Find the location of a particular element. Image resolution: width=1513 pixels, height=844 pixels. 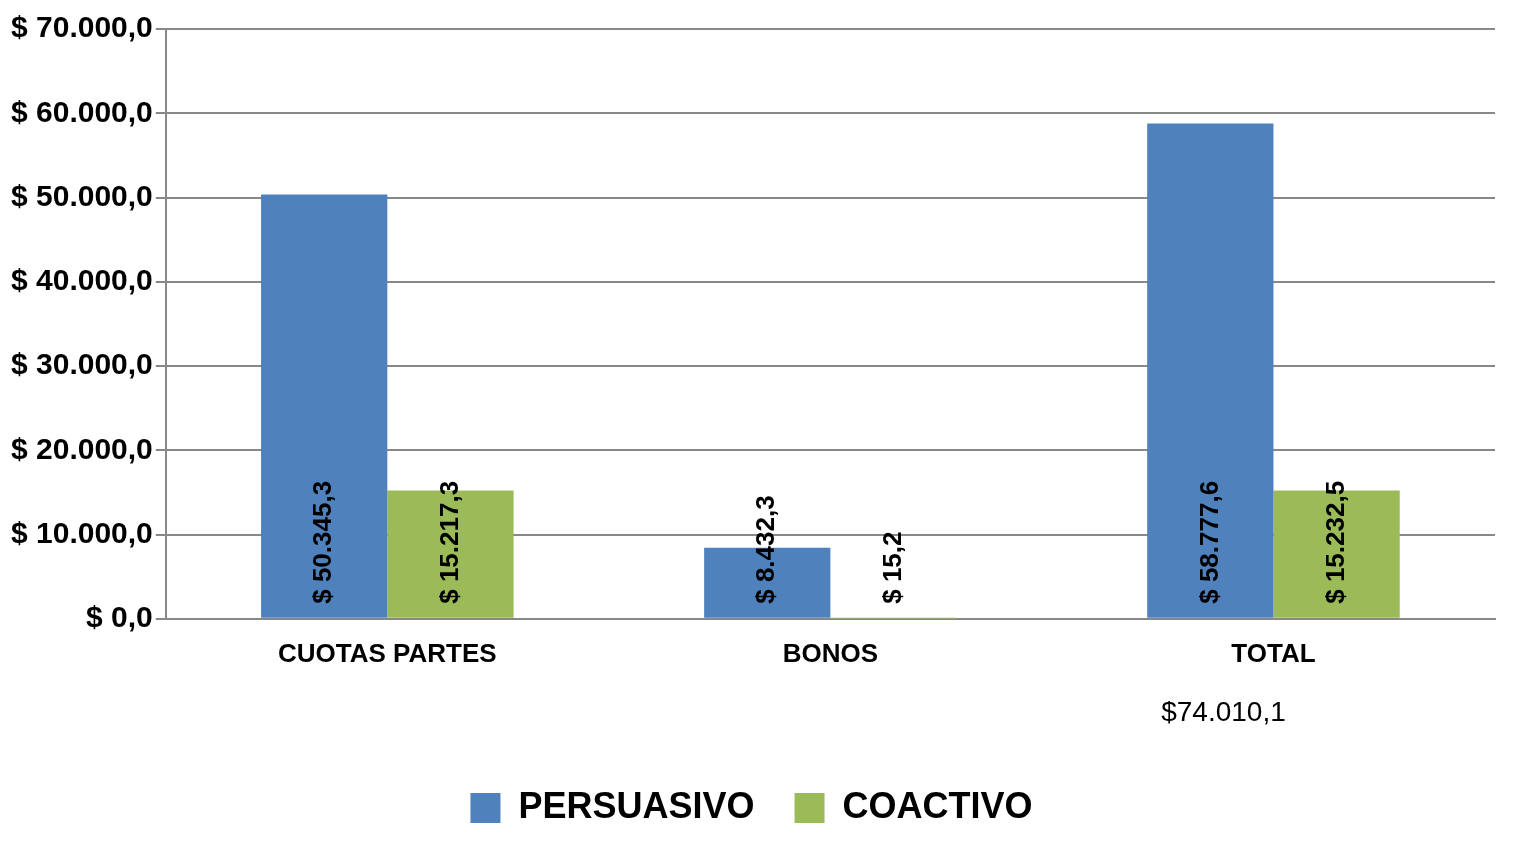

legend-label: PERSUASIVO is located at coordinates (636, 805).